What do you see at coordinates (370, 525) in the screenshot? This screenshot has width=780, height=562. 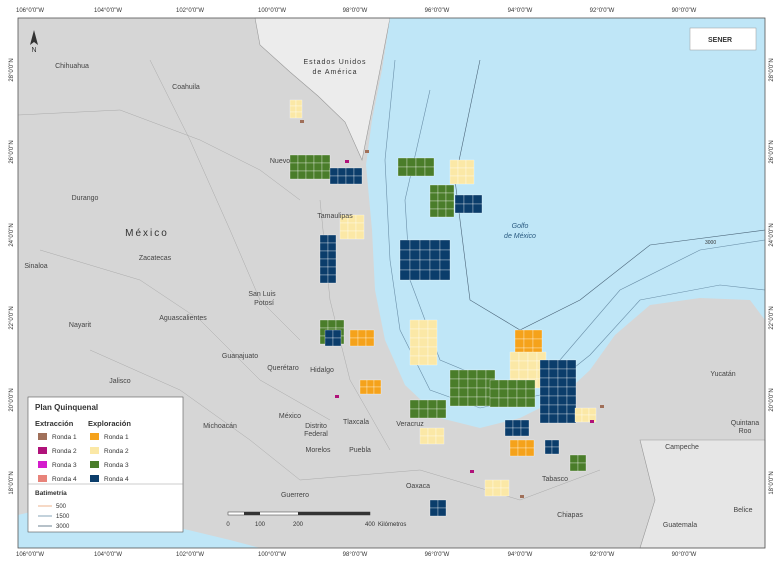 I see `scale-label: 400` at bounding box center [370, 525].